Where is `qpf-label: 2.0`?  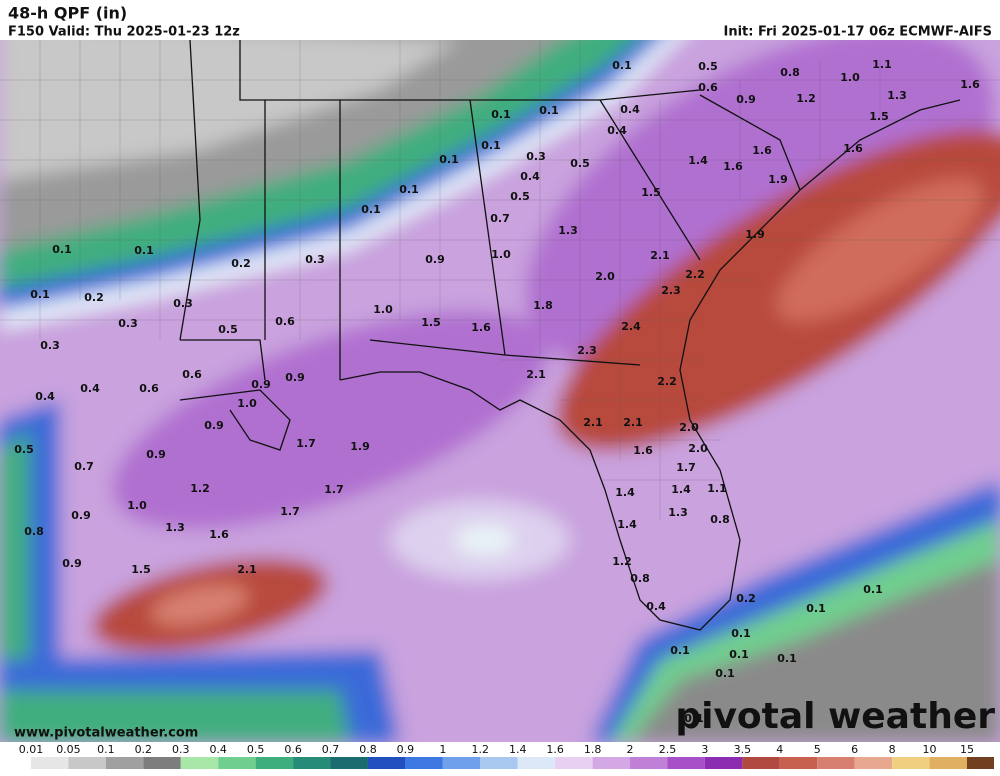 qpf-label: 2.0 is located at coordinates (605, 276).